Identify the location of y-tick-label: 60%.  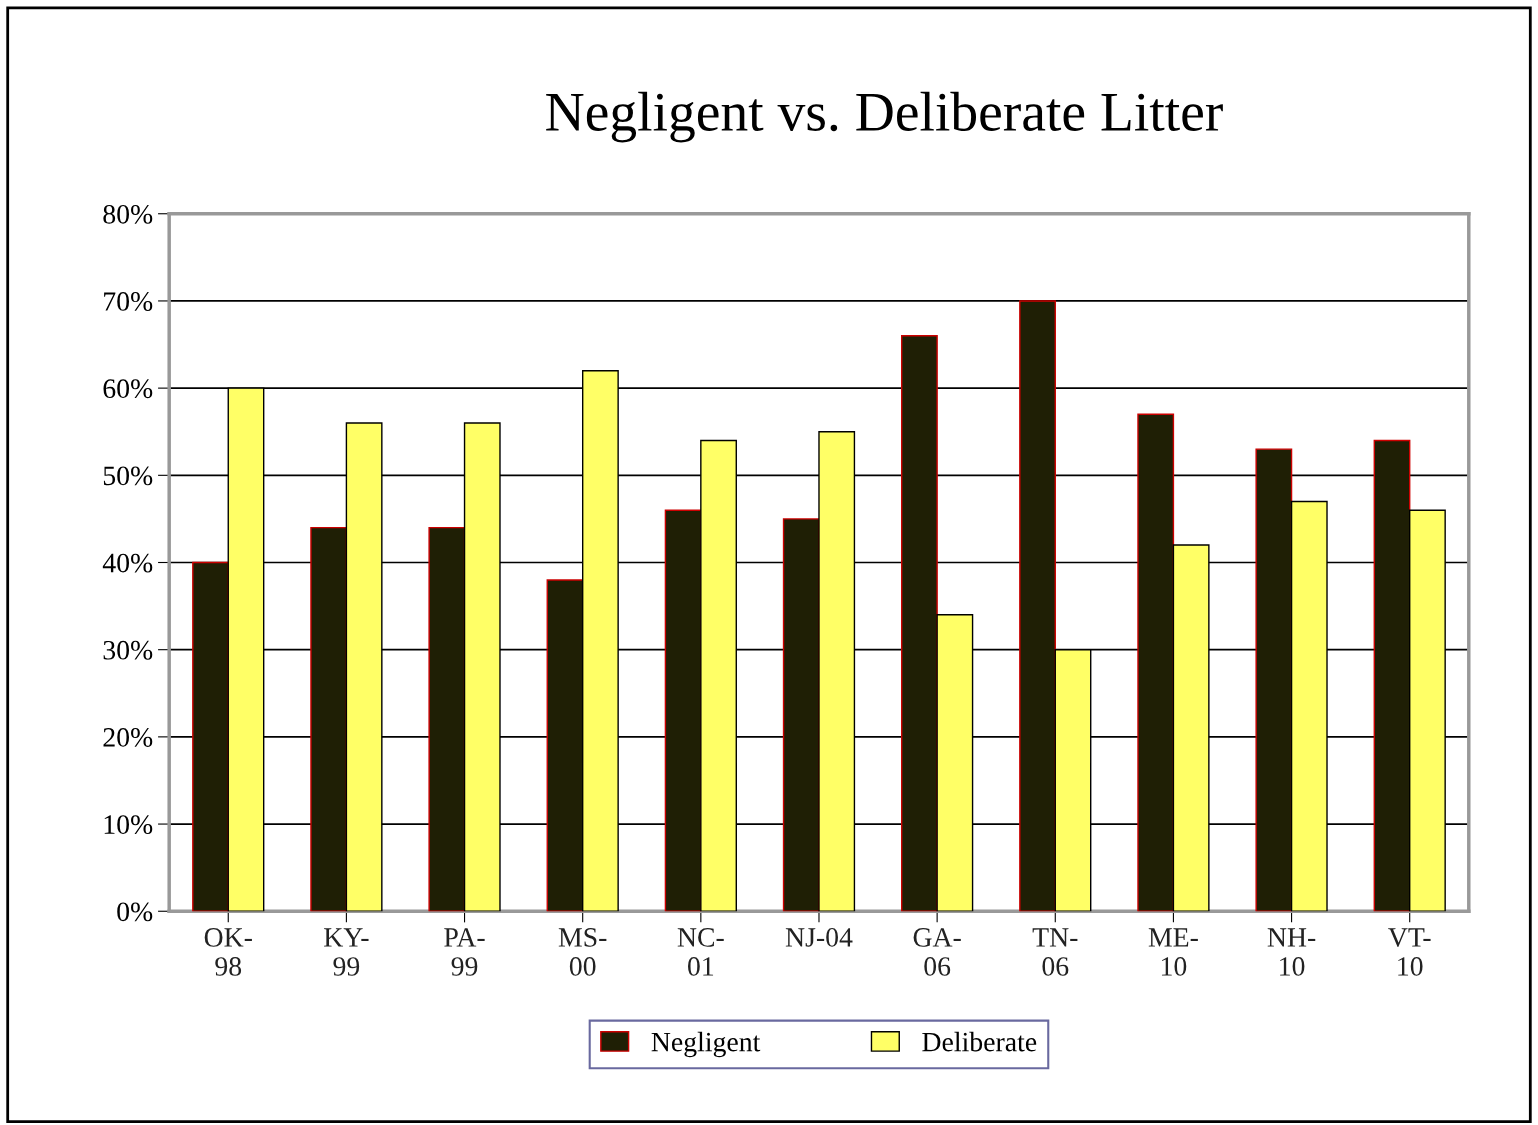
(128, 389).